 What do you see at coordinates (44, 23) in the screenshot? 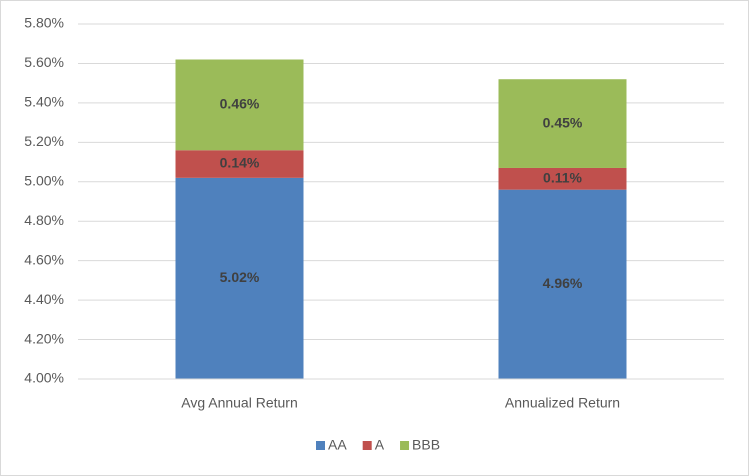
I see `y-tick-label: 5.80%` at bounding box center [44, 23].